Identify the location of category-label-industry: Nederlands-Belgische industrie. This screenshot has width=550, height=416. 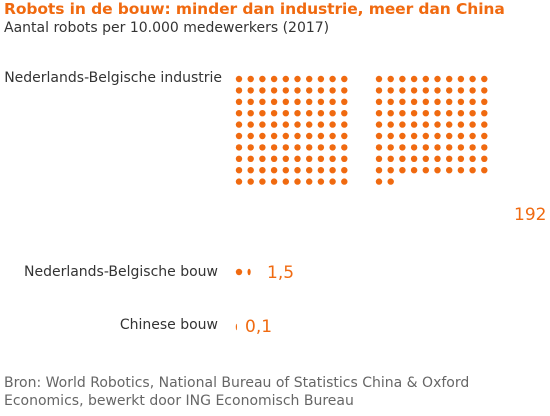
(113, 78).